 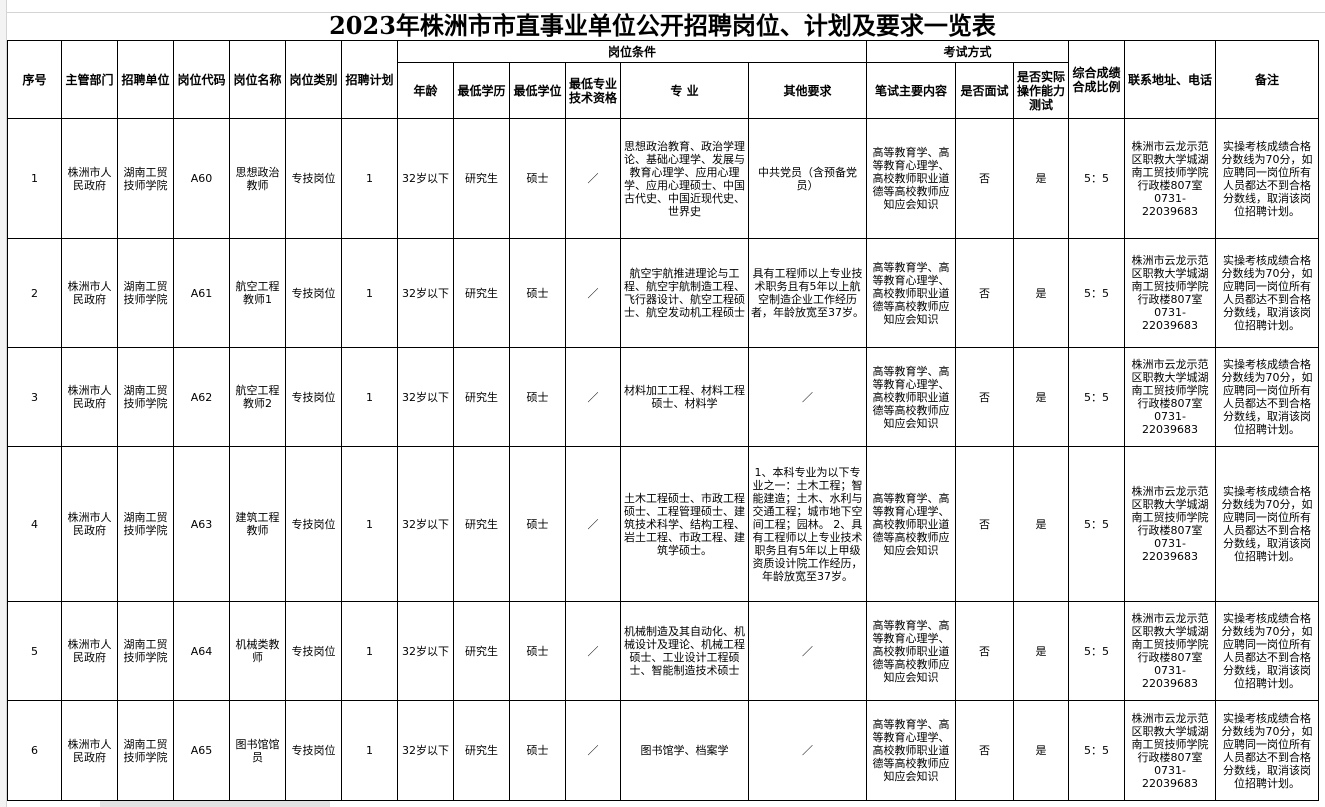 I want to click on cell-code: A62, so click(x=201, y=397).